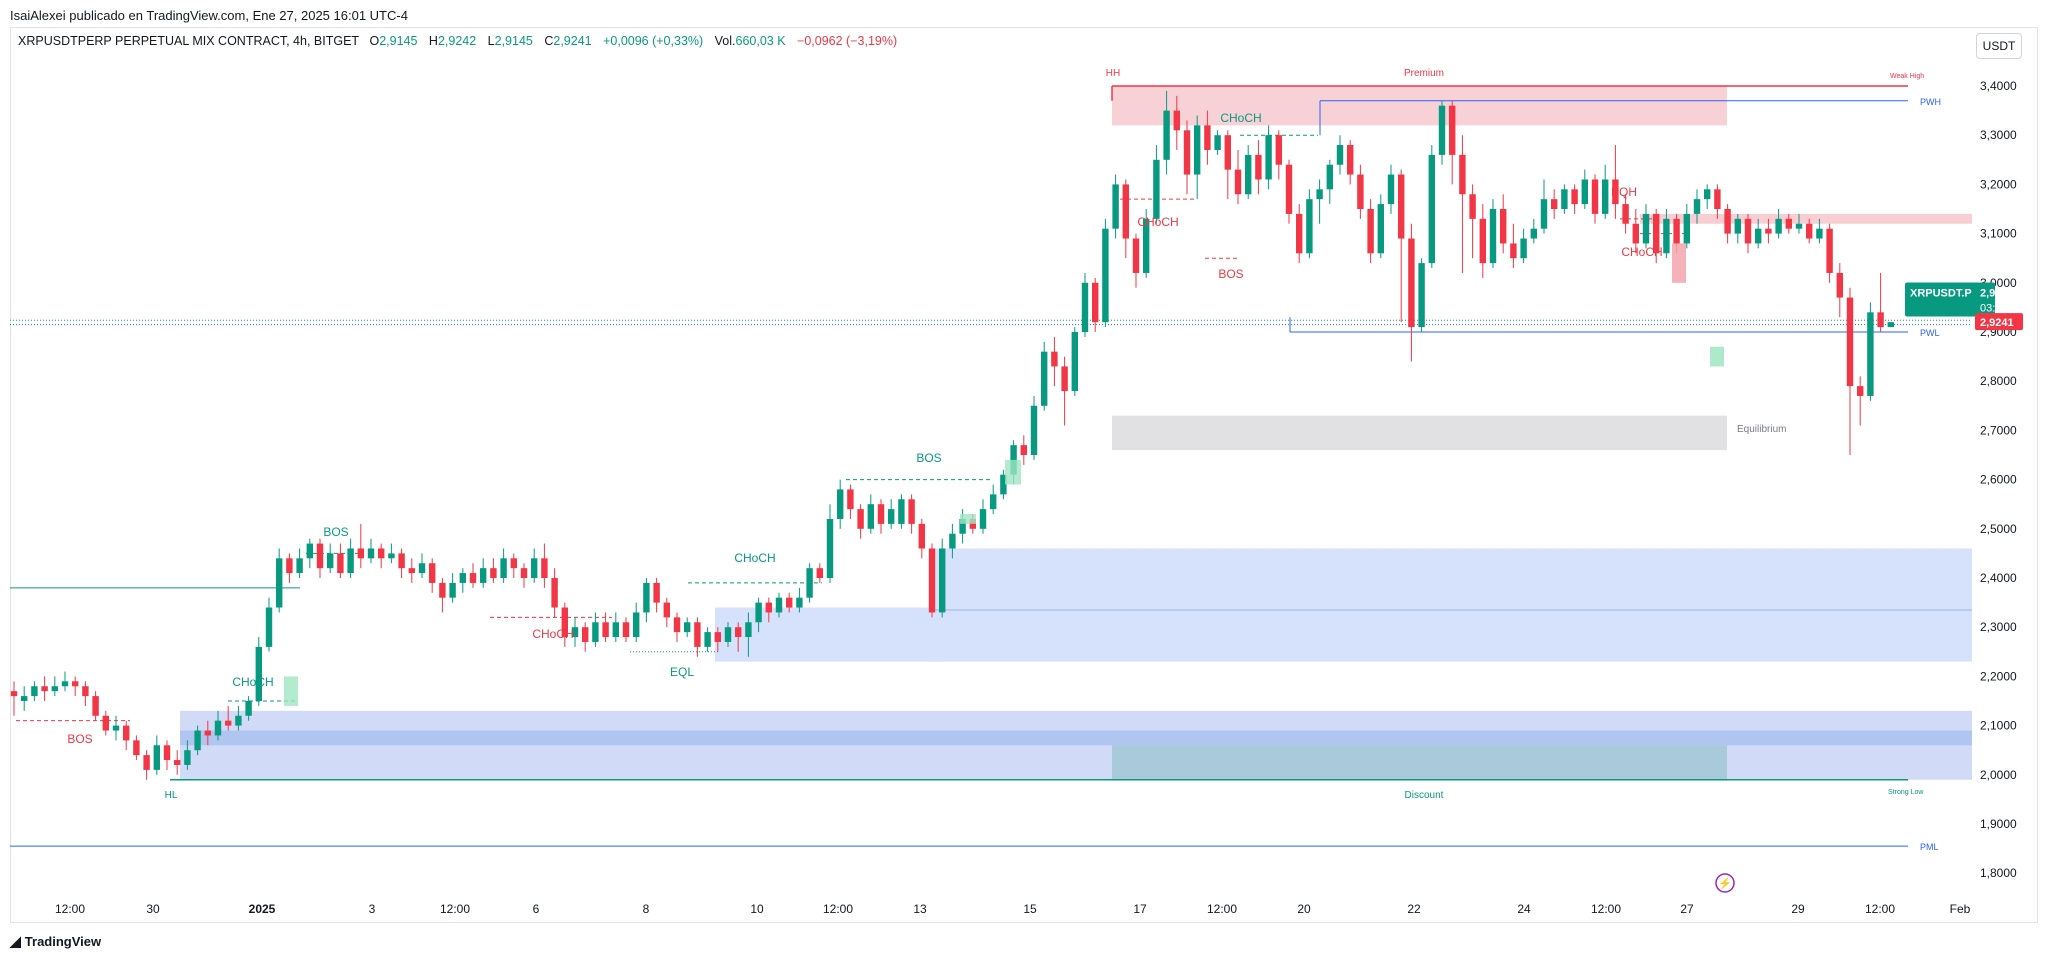  I want to click on legend-open: 2,9145, so click(398, 41).